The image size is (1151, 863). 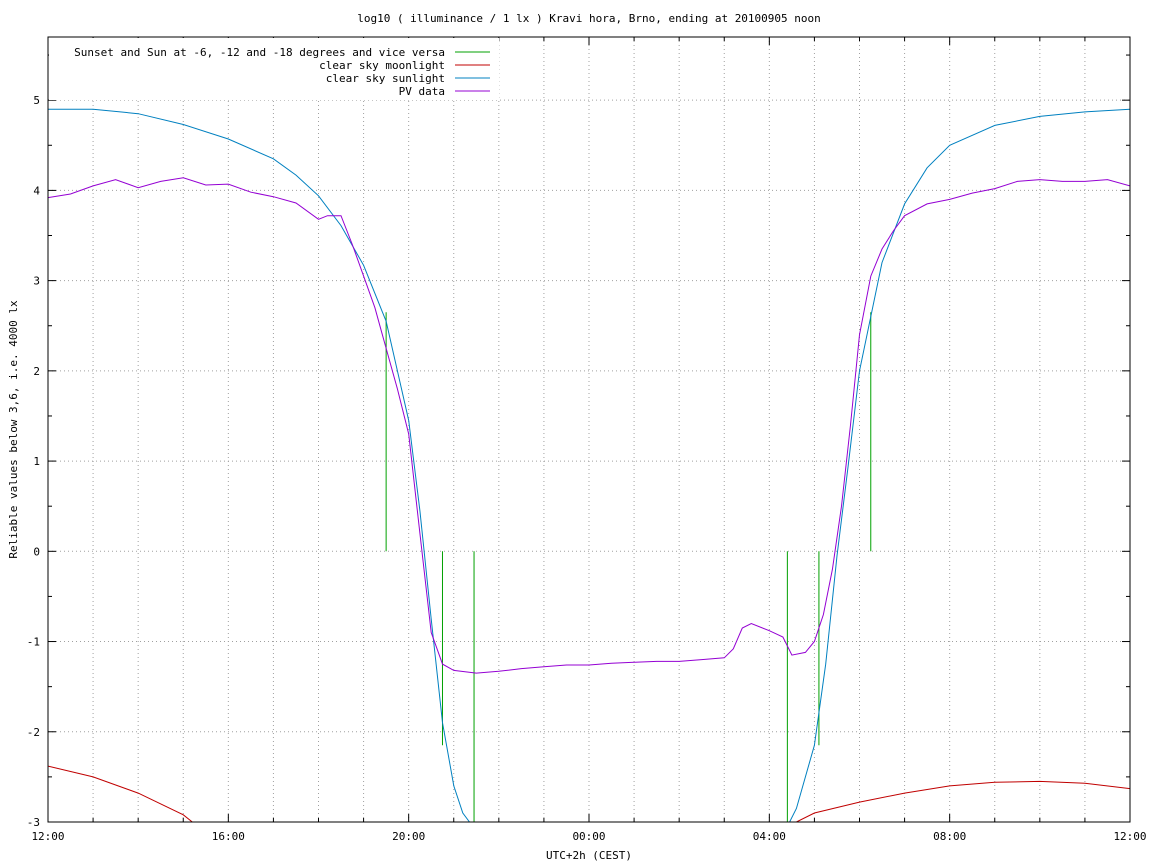 What do you see at coordinates (13, 429) in the screenshot?
I see `y-axis-label: Reliable values below 3,6, i.e. 4000 lx` at bounding box center [13, 429].